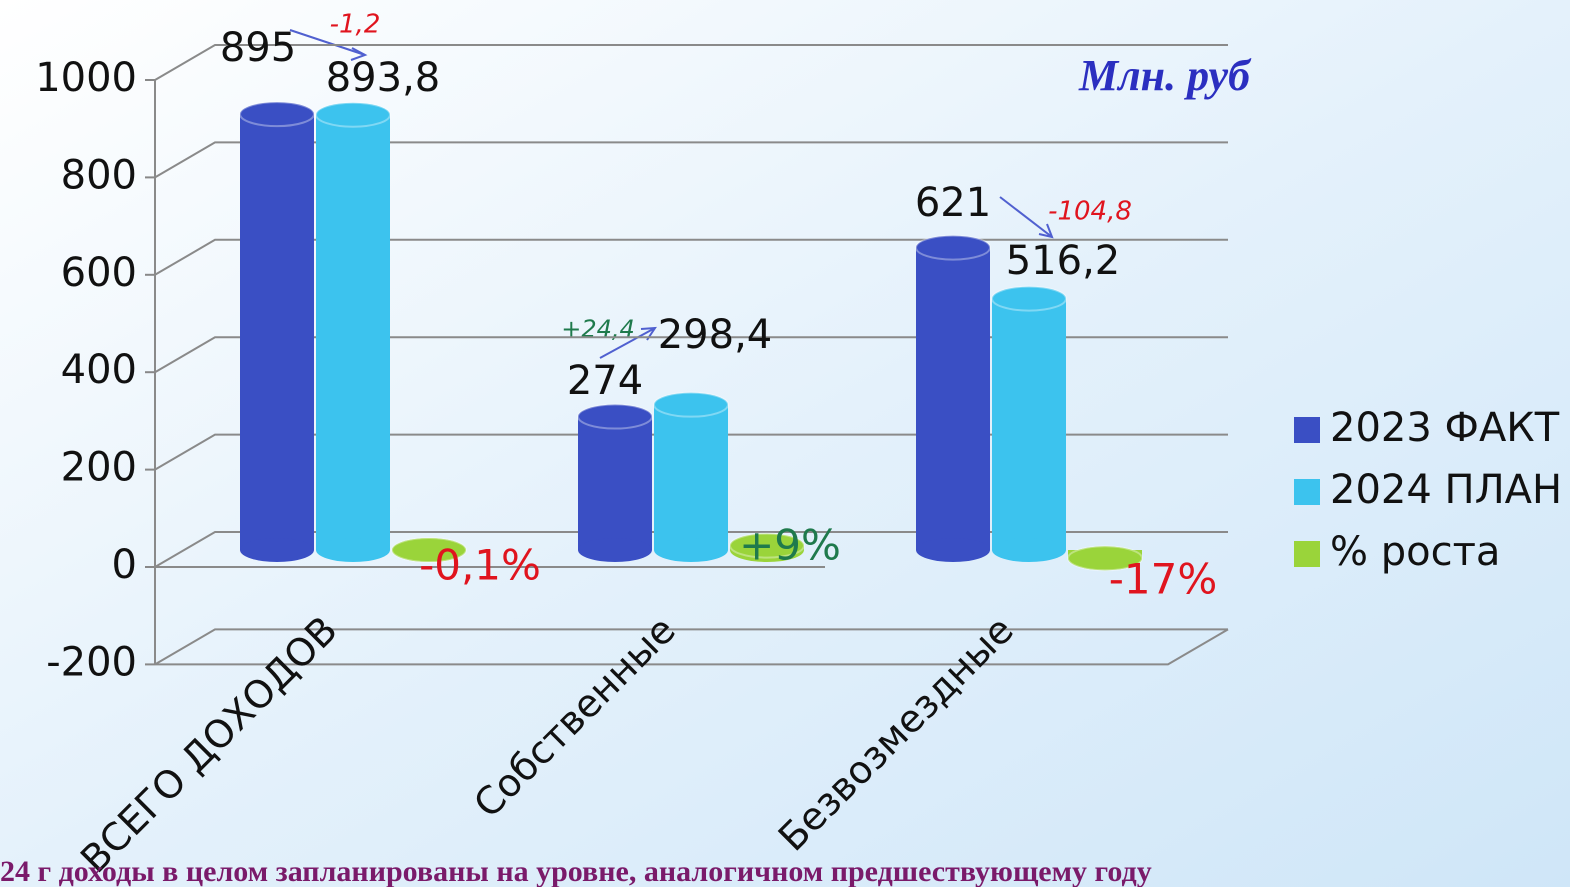 This screenshot has width=1570, height=887. I want to click on value-label: +9%, so click(790, 545).